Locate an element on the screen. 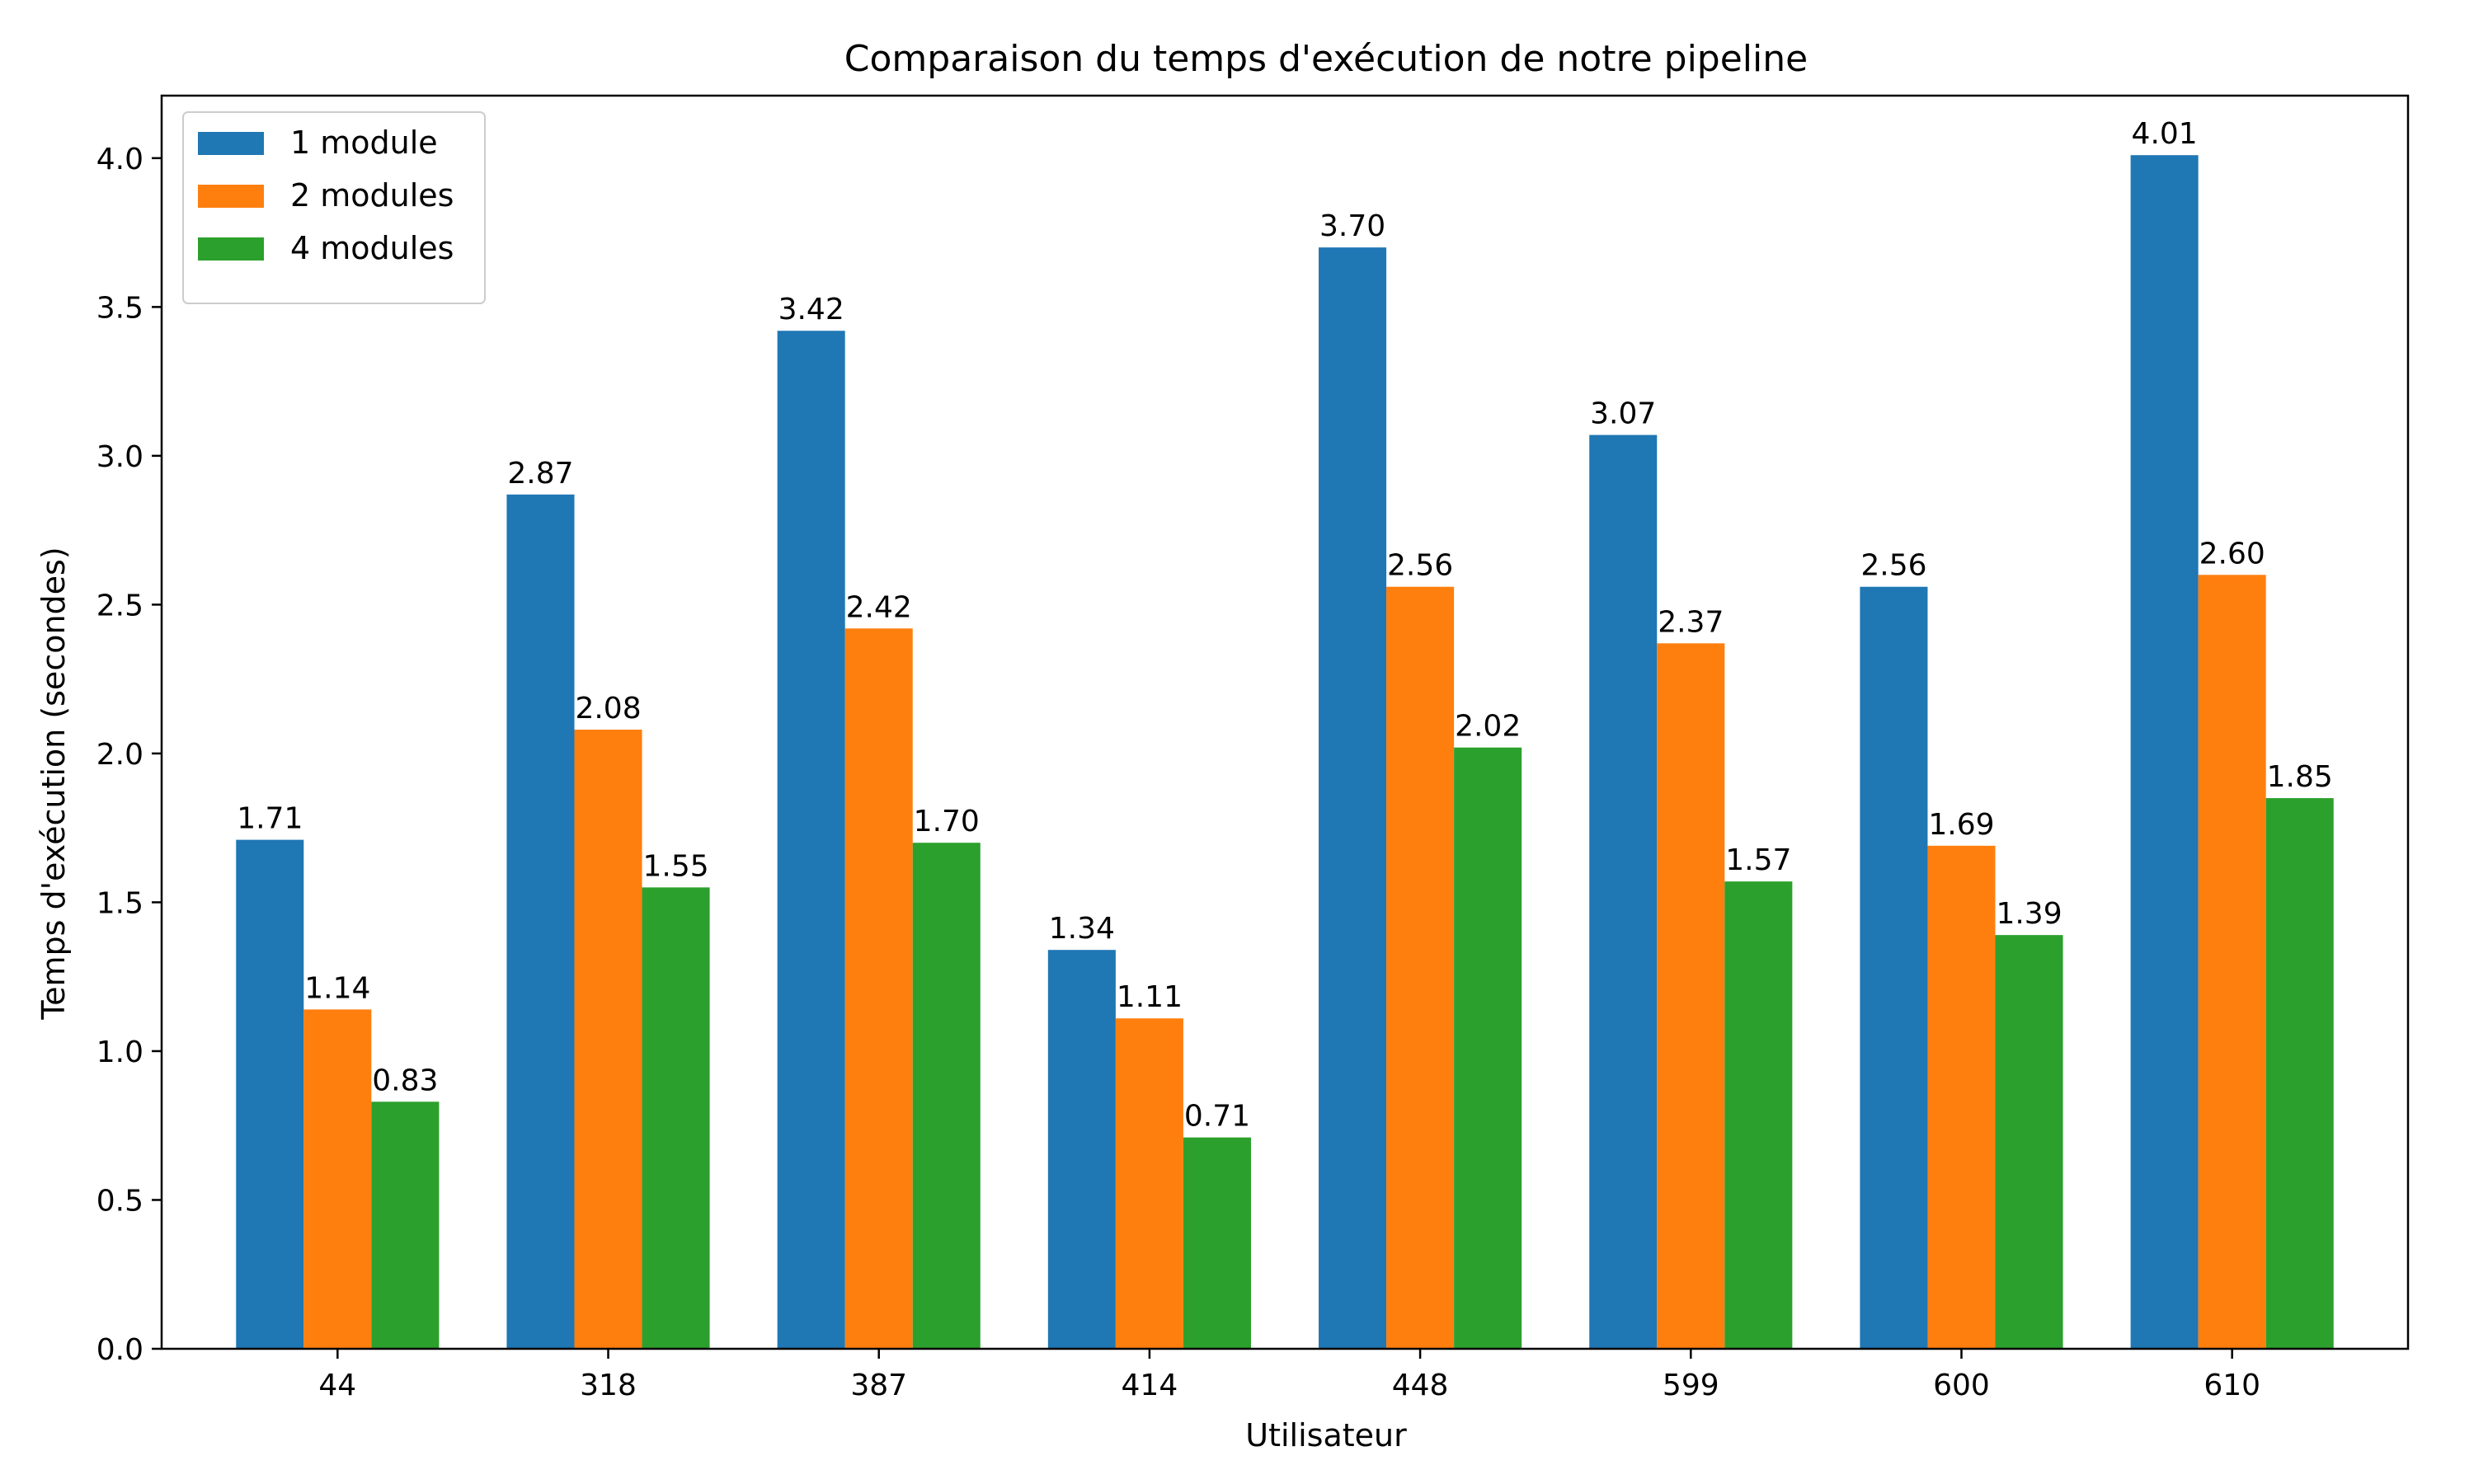  legend: 1 module 2 modules 4 modules is located at coordinates (334, 207).